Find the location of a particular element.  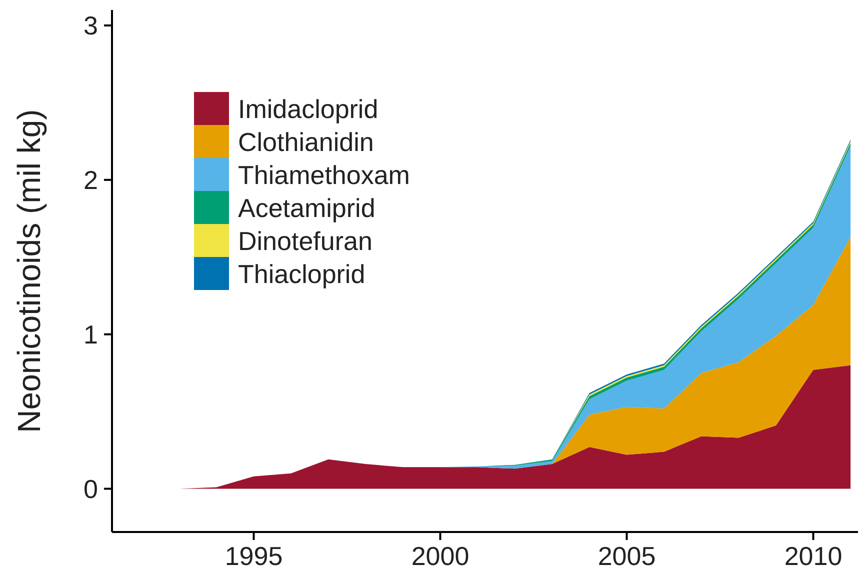

x-tick-label: 1995 is located at coordinates (253, 556).